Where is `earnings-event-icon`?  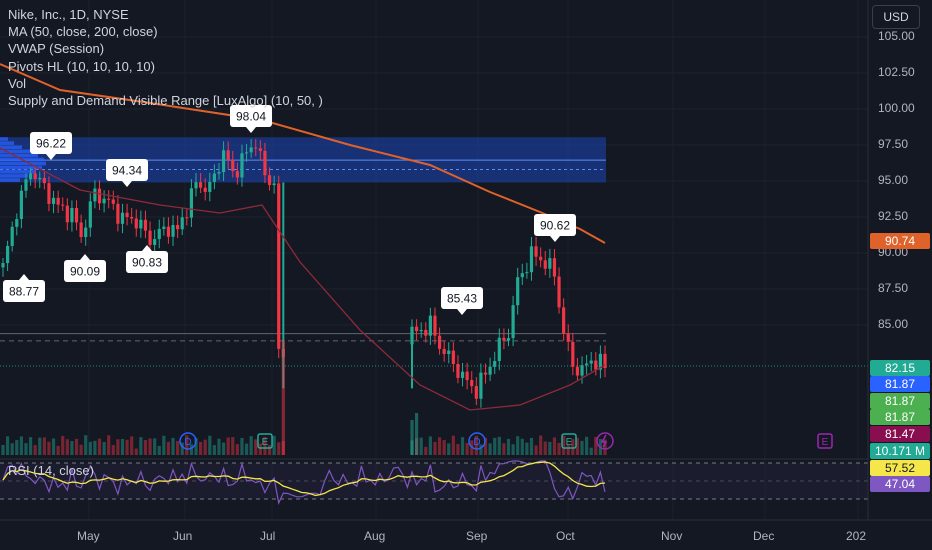
earnings-event-icon is located at coordinates (265, 441).